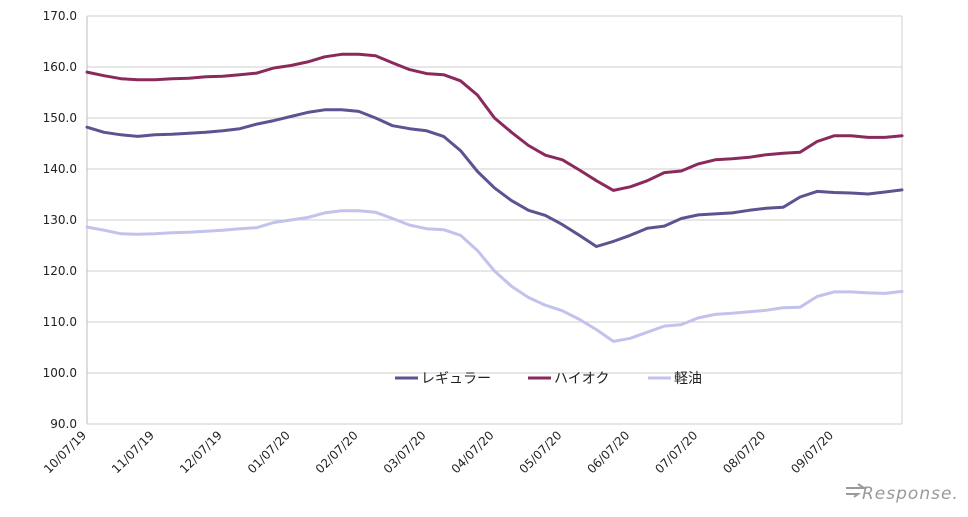 This screenshot has width=968, height=517. Describe the element at coordinates (857, 490) in the screenshot. I see `watermark-swoosh-icon` at that location.